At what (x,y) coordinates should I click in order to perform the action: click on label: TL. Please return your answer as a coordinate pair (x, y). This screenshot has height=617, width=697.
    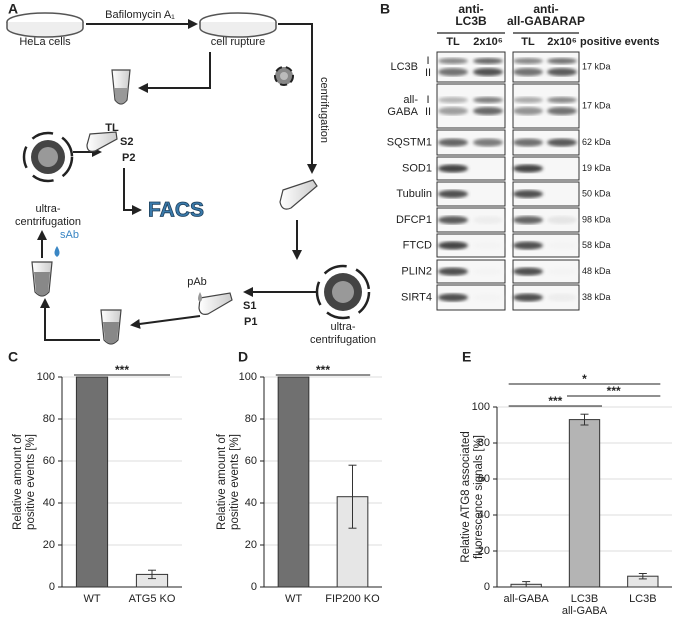
    Looking at the image, I should click on (112, 128).